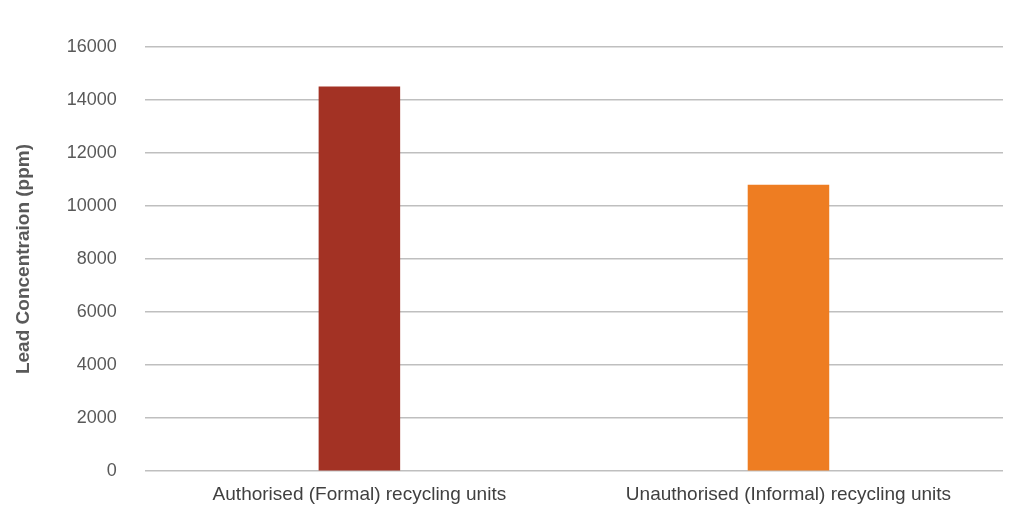  What do you see at coordinates (96, 417) in the screenshot?
I see `y-tick-label: 2000` at bounding box center [96, 417].